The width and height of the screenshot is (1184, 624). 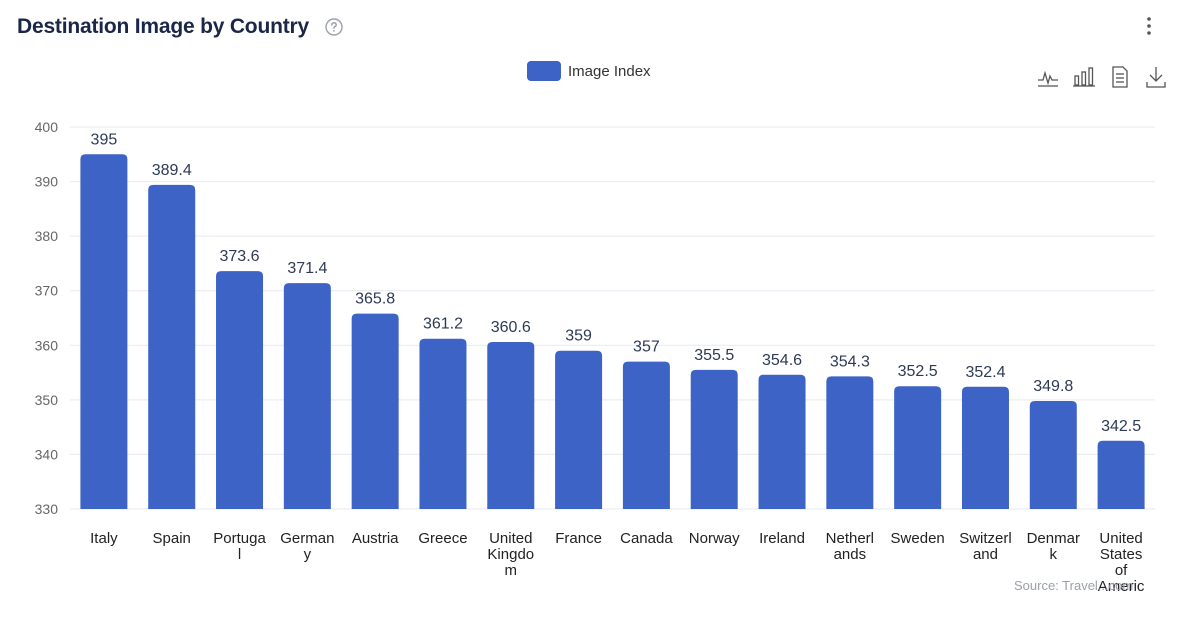 What do you see at coordinates (47, 400) in the screenshot?
I see `y-tick-label: 350` at bounding box center [47, 400].